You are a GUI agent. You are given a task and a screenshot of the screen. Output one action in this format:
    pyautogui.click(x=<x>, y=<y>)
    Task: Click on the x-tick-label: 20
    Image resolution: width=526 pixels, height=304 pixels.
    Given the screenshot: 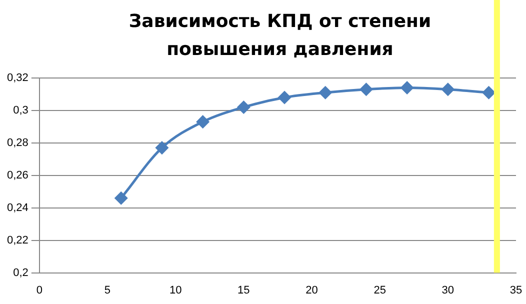 What is the action you would take?
    pyautogui.click(x=312, y=290)
    